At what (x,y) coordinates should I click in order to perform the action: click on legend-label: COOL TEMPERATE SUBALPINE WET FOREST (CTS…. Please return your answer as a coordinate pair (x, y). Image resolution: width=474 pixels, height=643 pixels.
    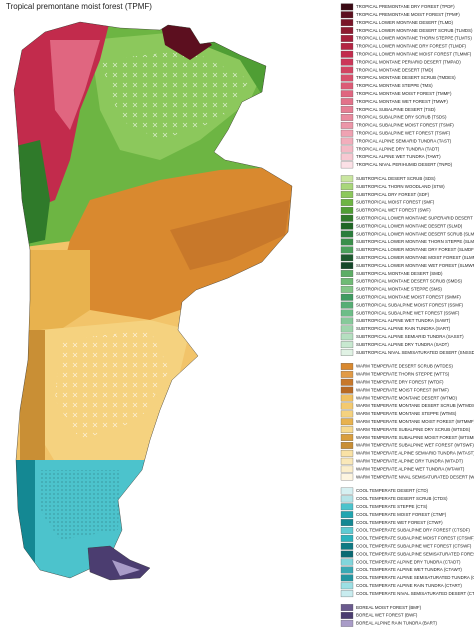
    Looking at the image, I should click on (414, 546).